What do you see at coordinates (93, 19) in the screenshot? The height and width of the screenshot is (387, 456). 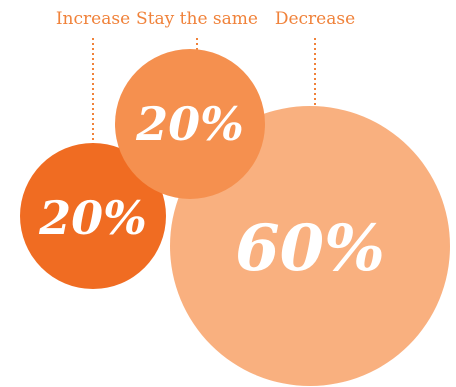 I see `category-label-increase: Increase` at bounding box center [93, 19].